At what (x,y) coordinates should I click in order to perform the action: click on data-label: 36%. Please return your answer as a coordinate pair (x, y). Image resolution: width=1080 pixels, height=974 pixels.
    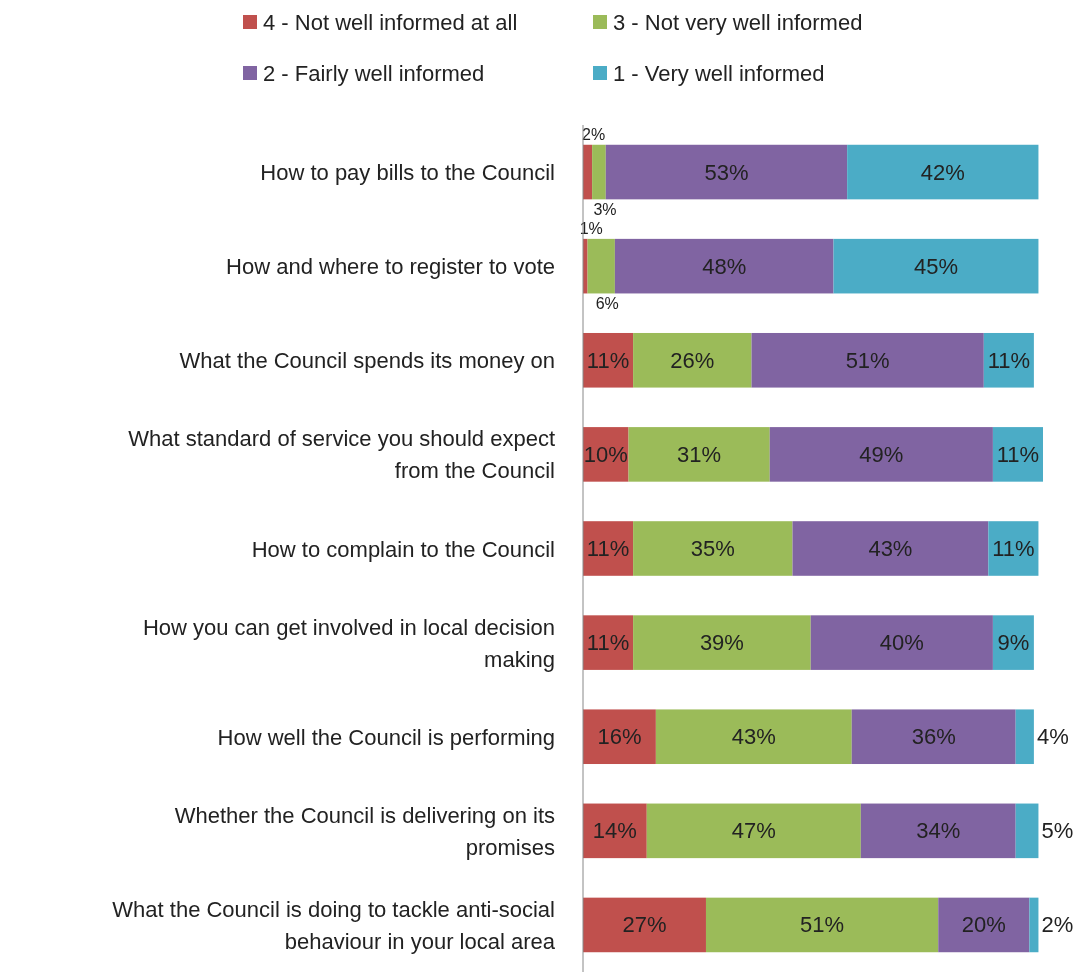
    Looking at the image, I should click on (933, 737).